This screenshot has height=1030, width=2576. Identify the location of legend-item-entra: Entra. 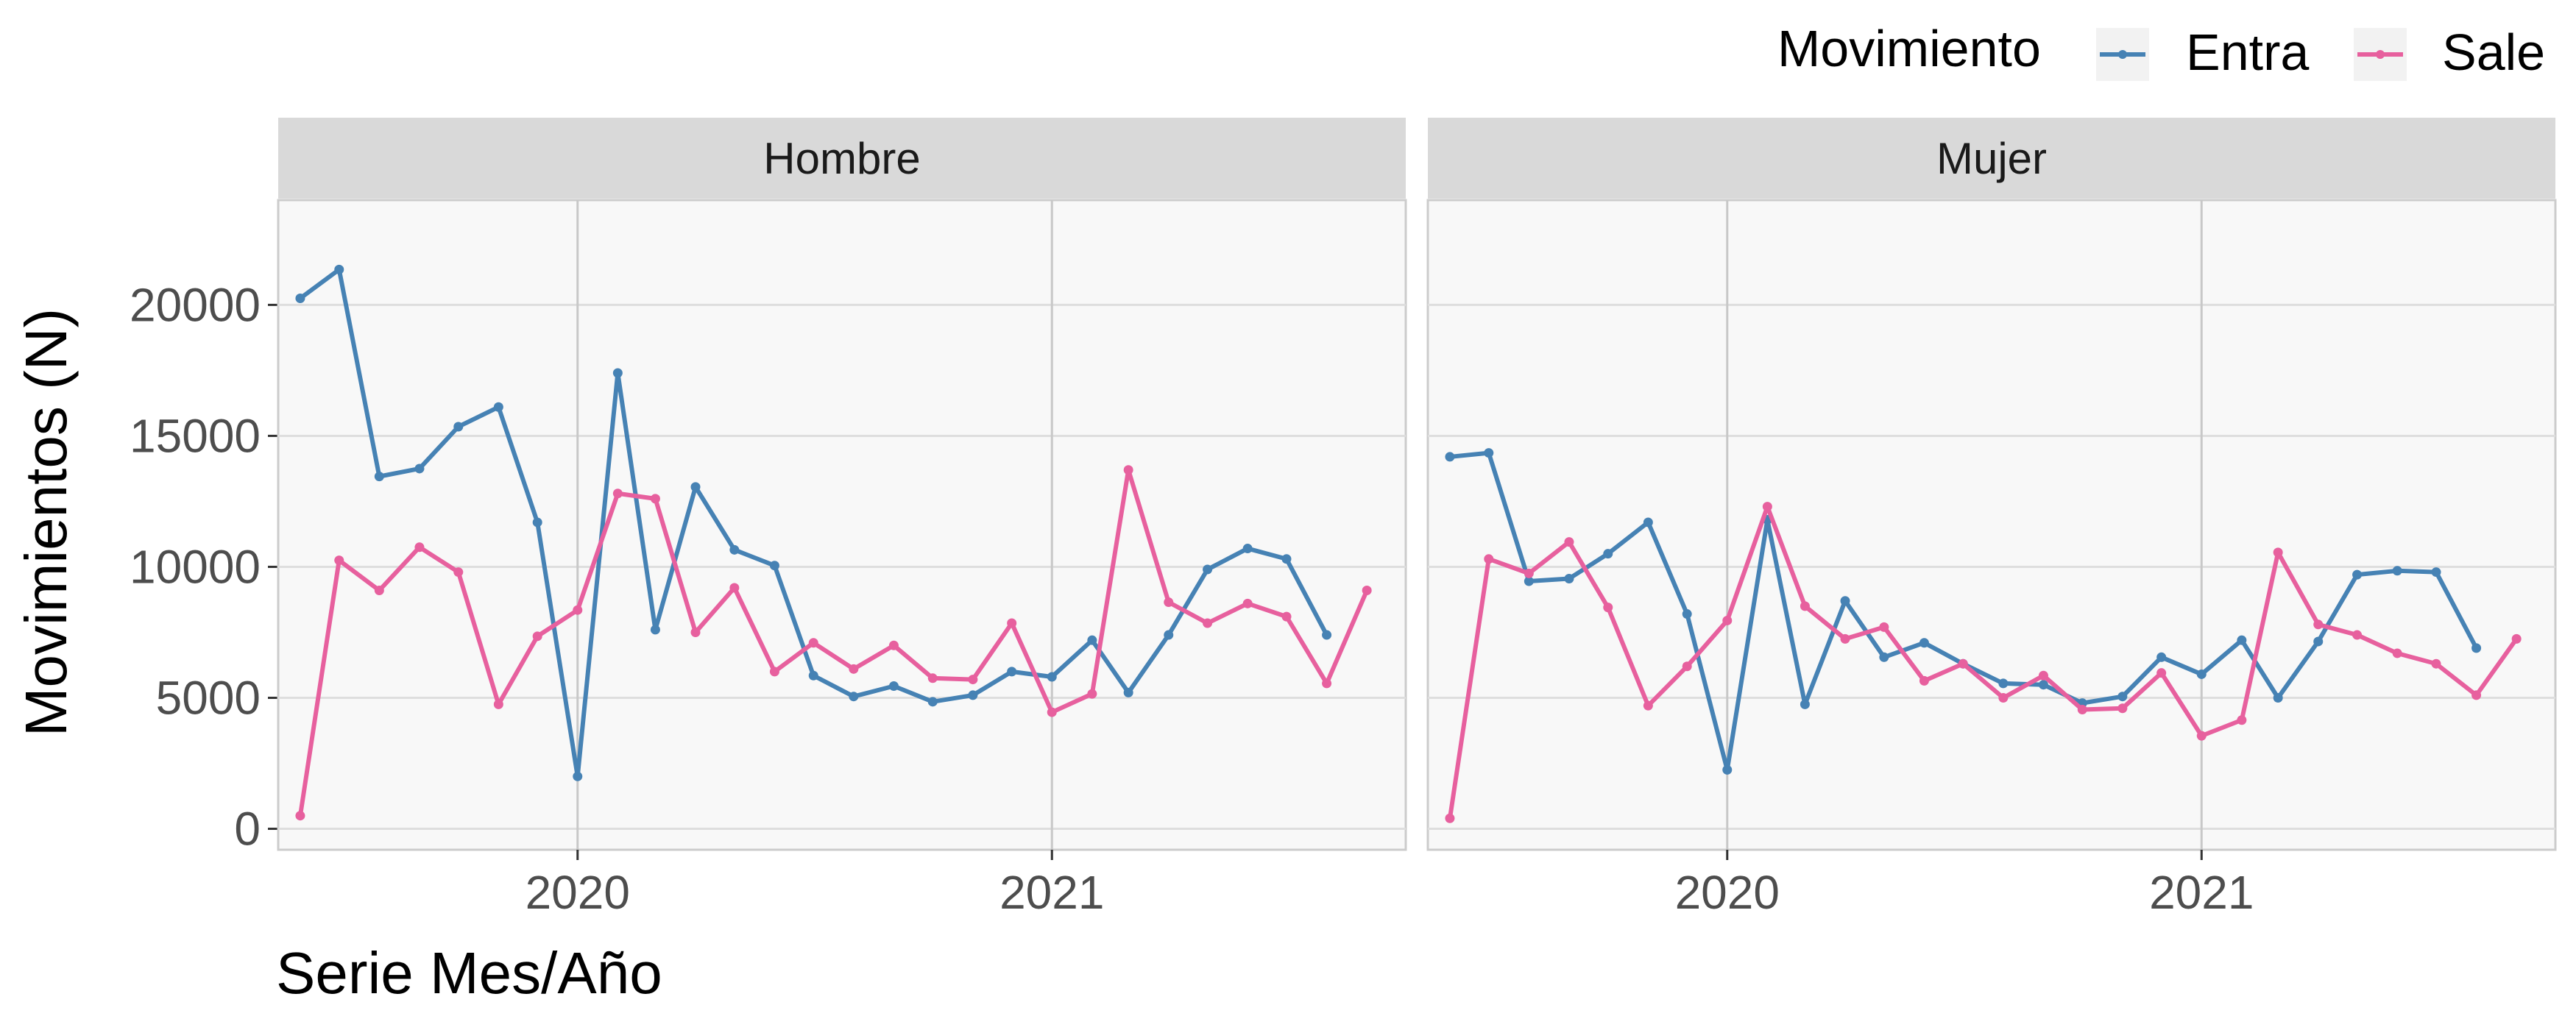
(2202, 53).